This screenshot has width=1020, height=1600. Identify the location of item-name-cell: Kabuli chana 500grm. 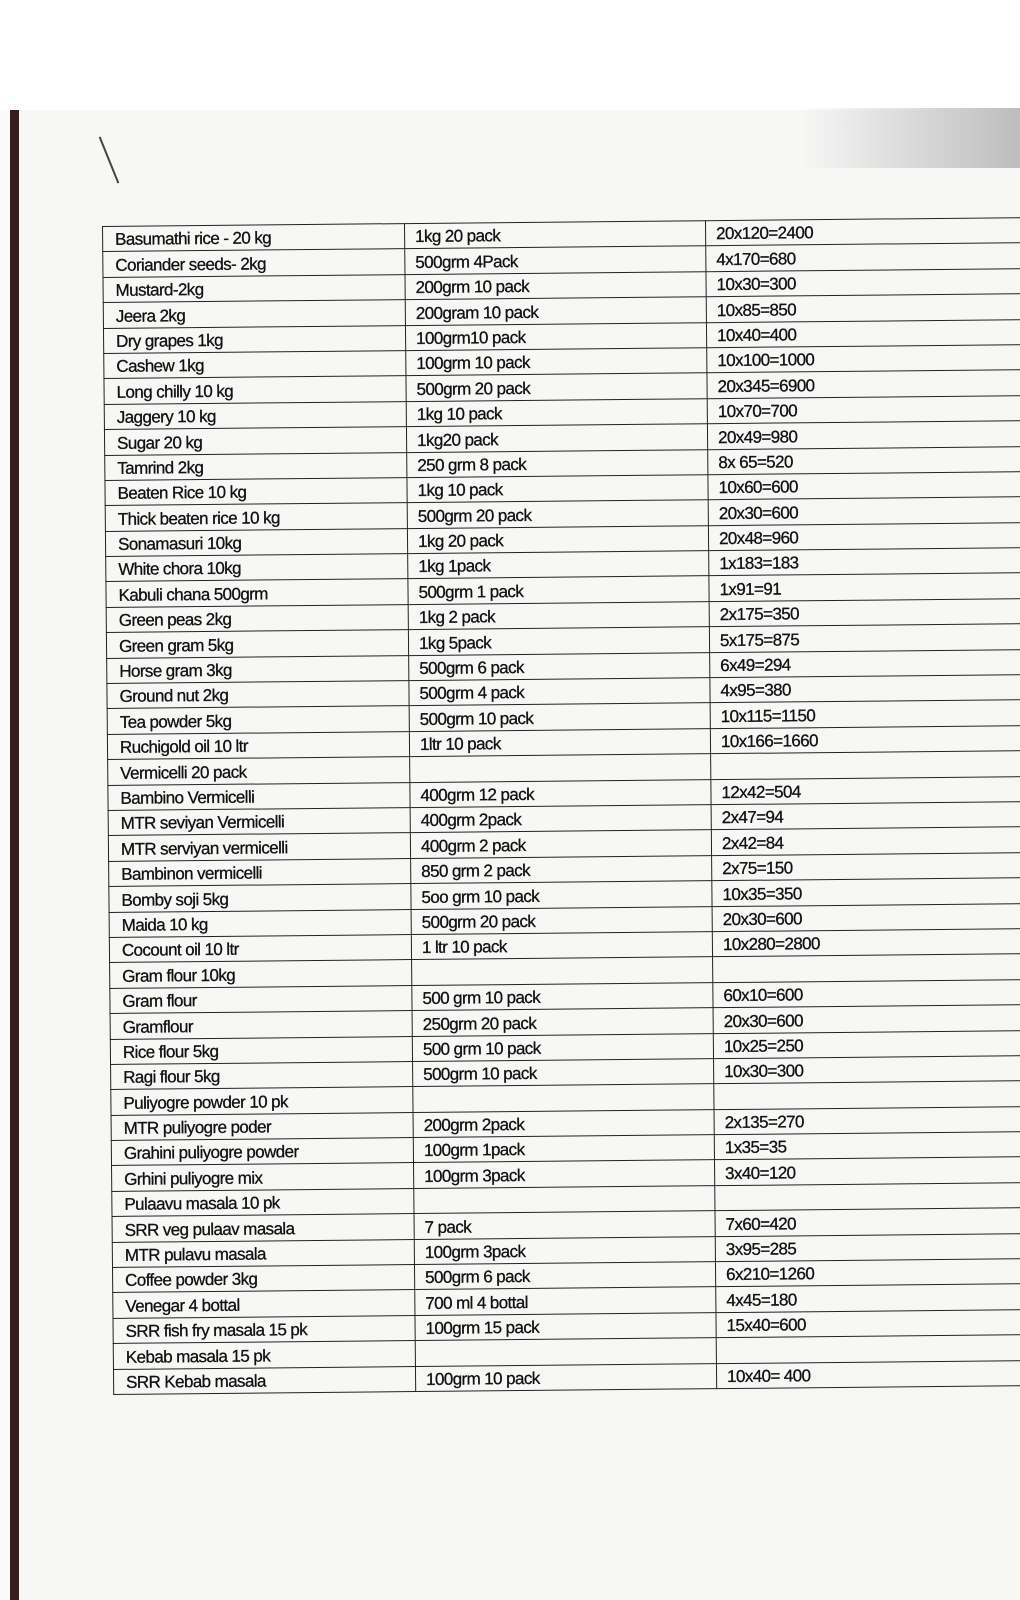
(257, 593).